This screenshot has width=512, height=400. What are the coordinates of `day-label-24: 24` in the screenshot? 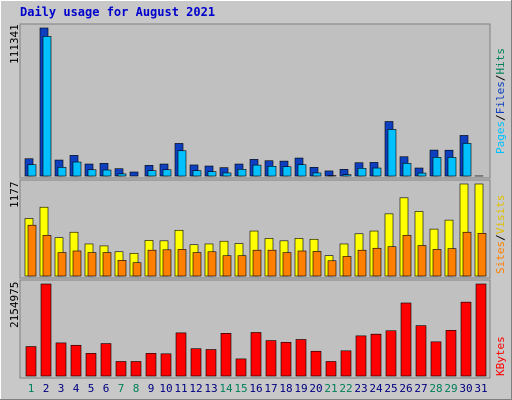 It's located at (376, 388).